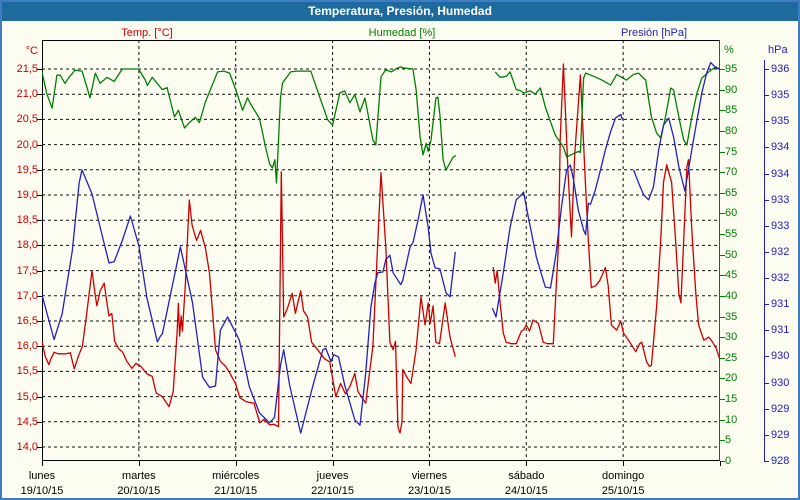  I want to click on legend-humidity: Humedad [%], so click(402, 33).